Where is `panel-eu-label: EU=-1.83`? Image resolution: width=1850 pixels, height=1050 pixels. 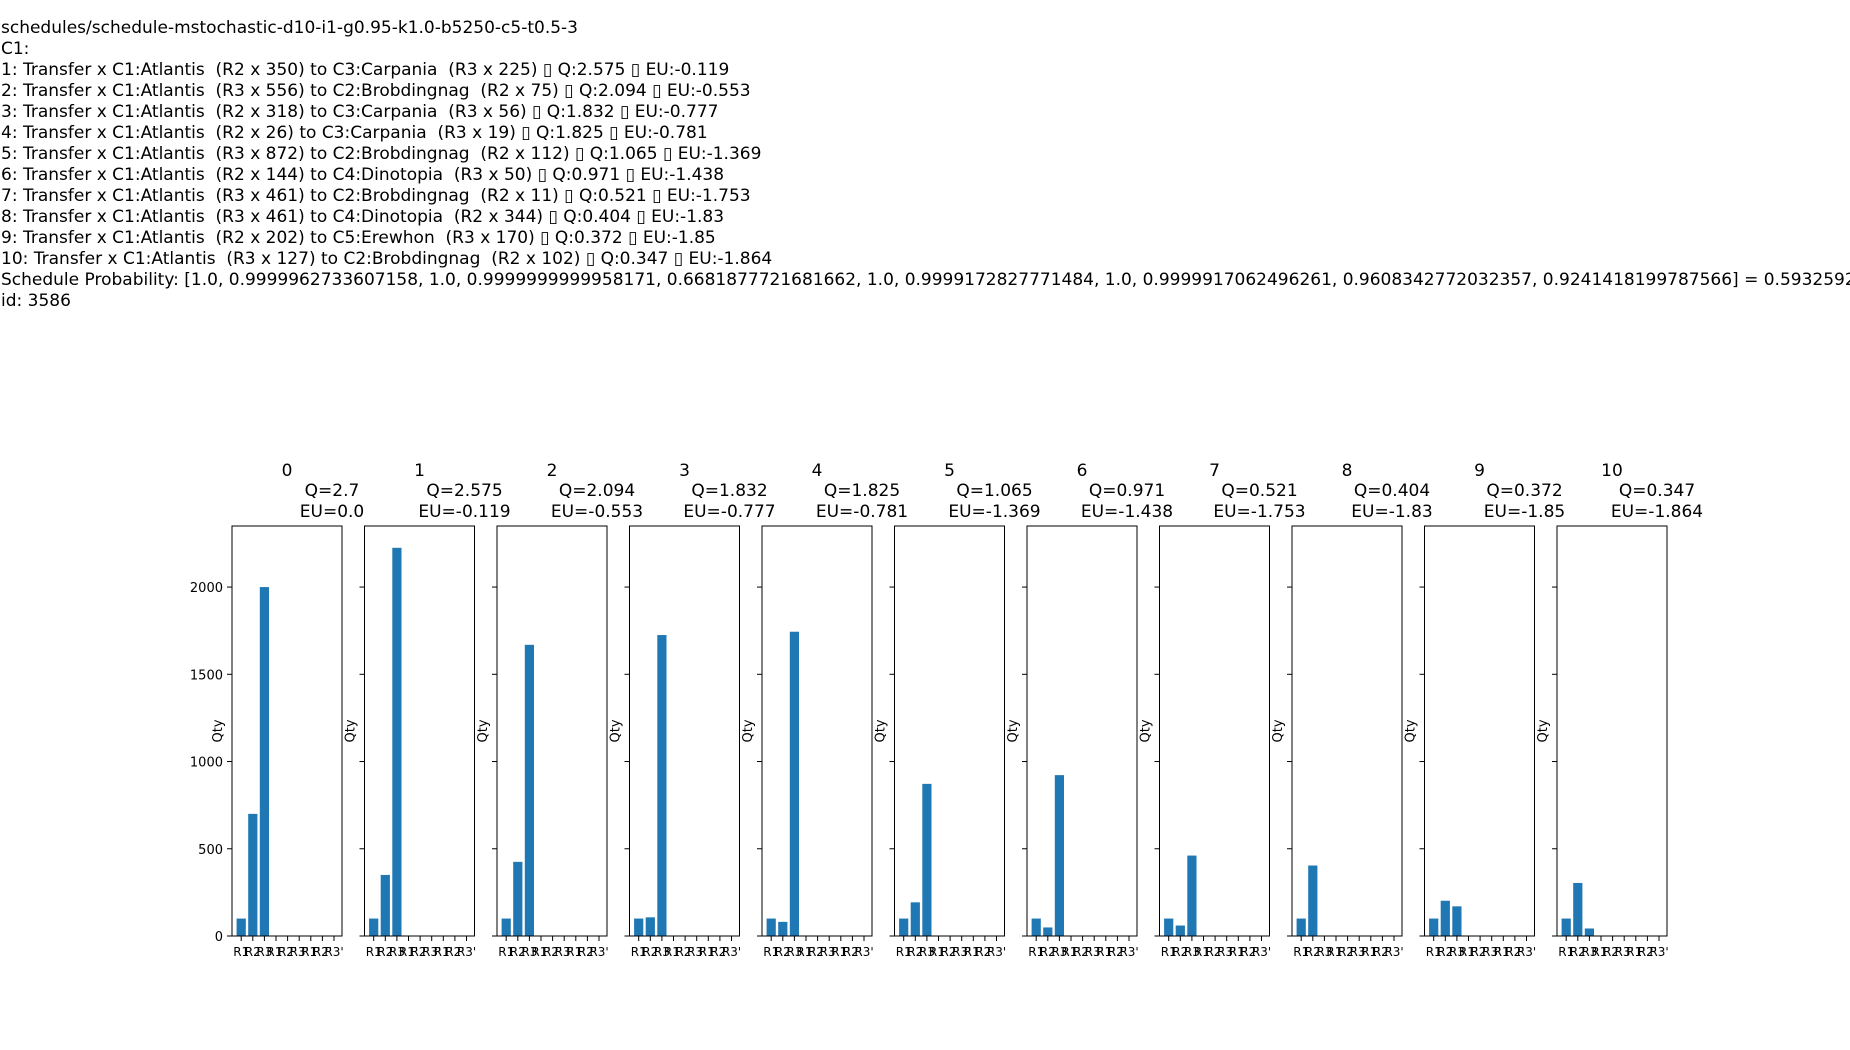
panel-eu-label: EU=-1.83 is located at coordinates (1391, 512).